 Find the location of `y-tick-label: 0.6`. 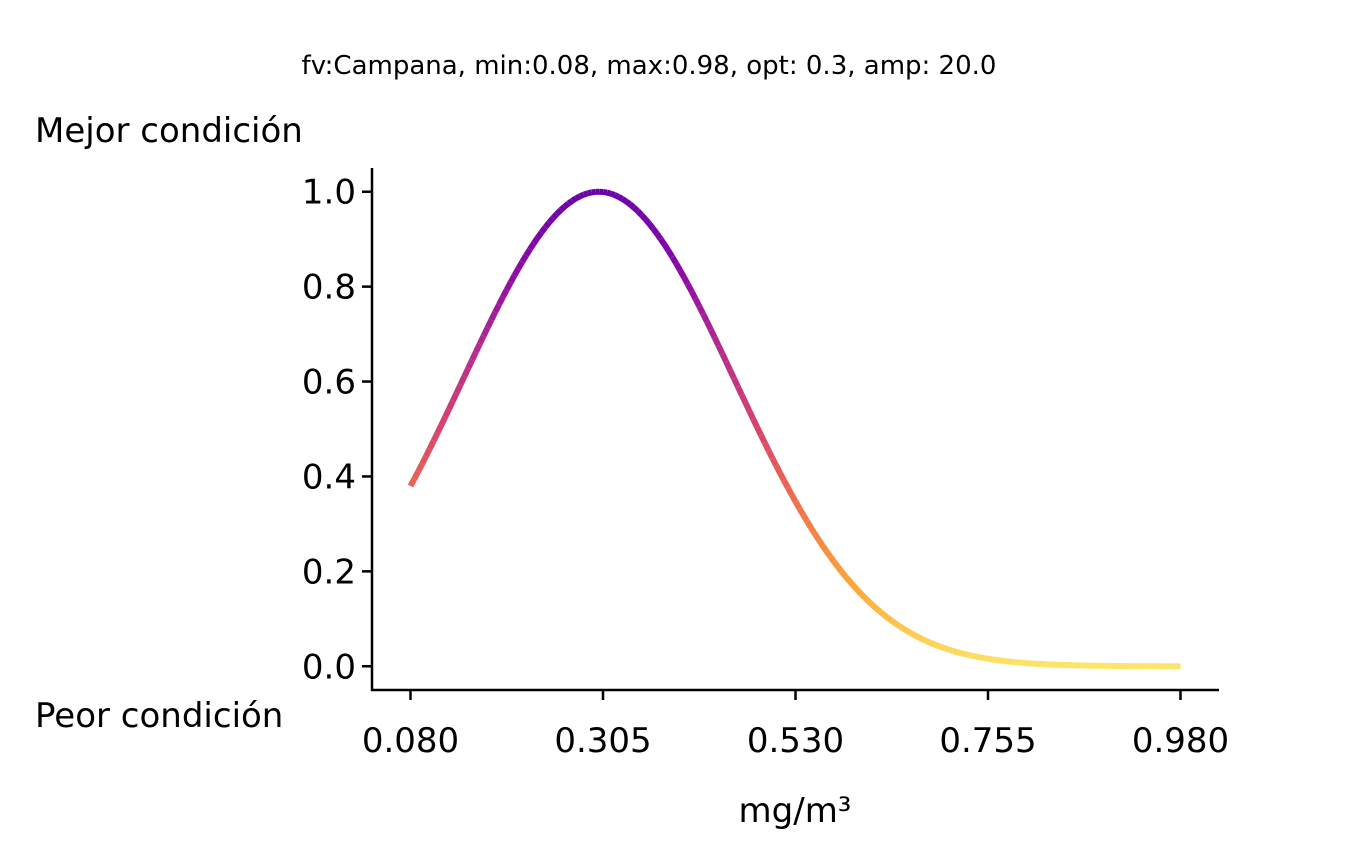

y-tick-label: 0.6 is located at coordinates (329, 383).